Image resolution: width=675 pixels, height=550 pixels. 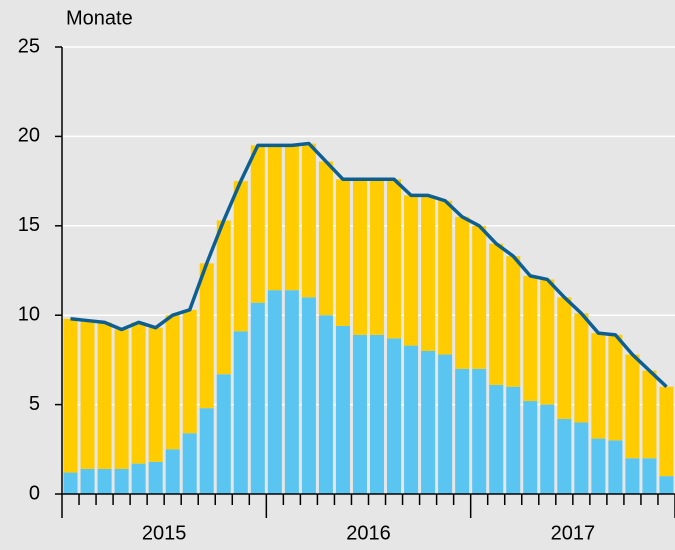 What do you see at coordinates (29, 225) in the screenshot?
I see `y-tick-label: 15` at bounding box center [29, 225].